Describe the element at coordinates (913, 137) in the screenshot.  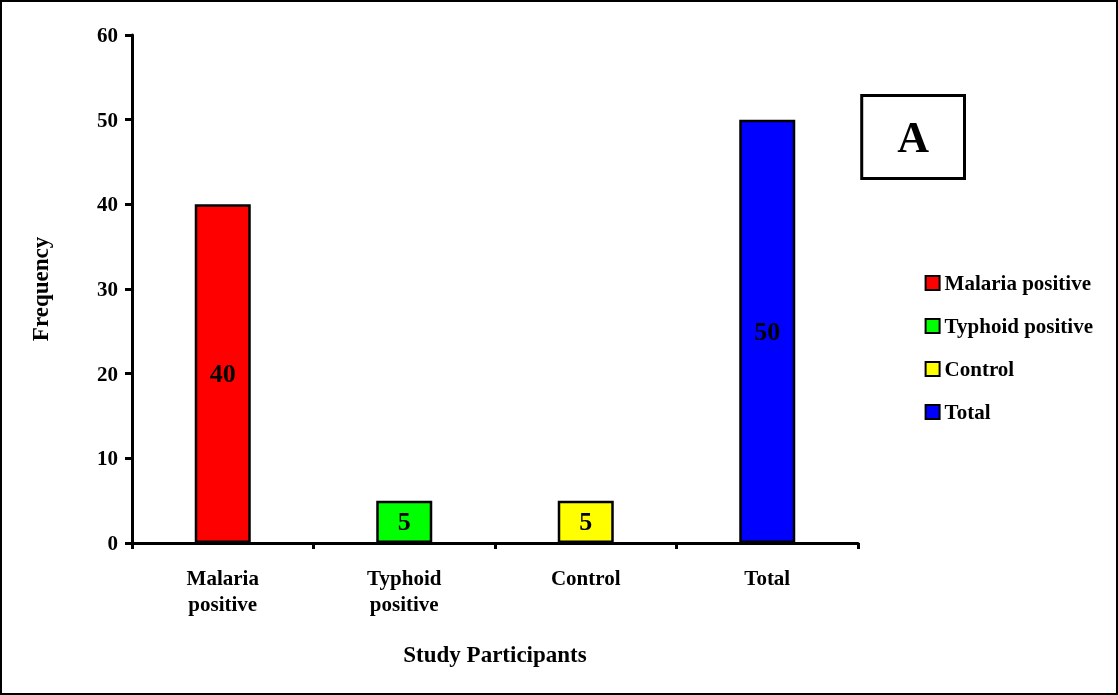
I see `text: A` at that location.